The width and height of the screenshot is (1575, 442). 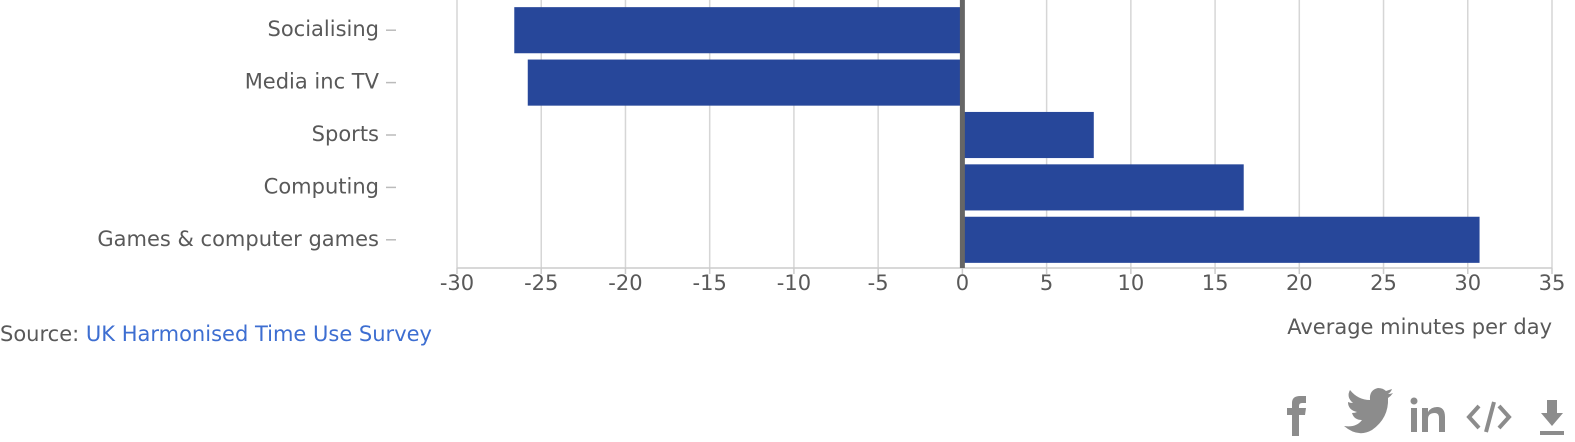 What do you see at coordinates (794, 283) in the screenshot?
I see `x-tick-label: -10` at bounding box center [794, 283].